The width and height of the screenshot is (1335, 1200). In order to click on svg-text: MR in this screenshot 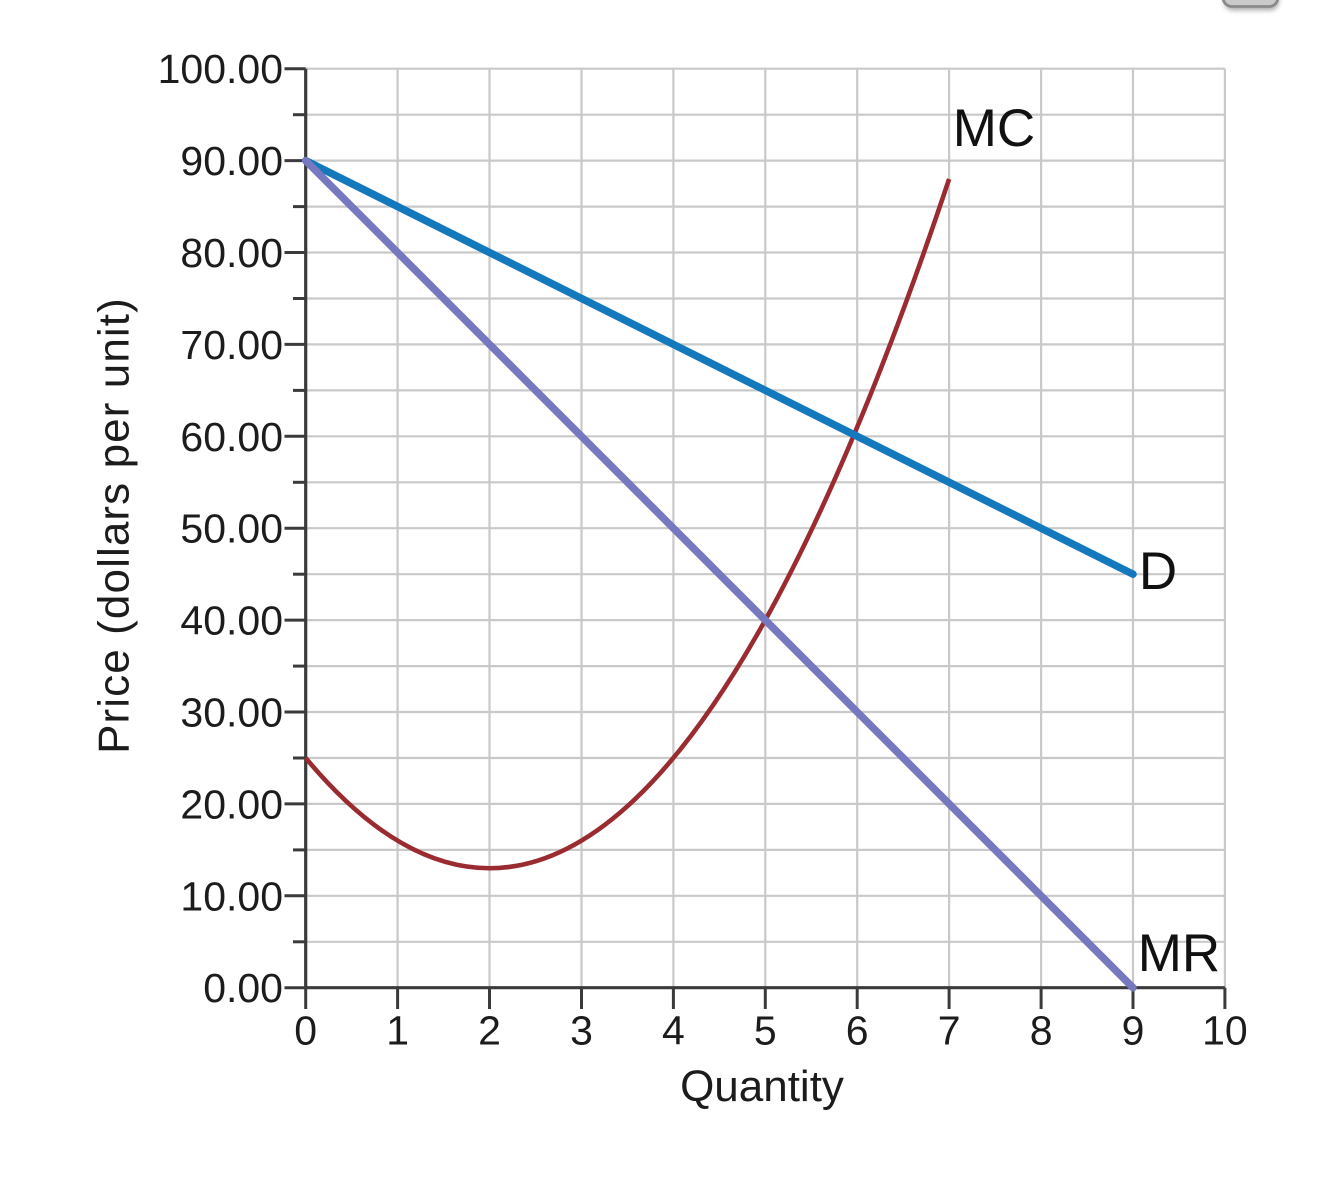, I will do `click(1179, 953)`.